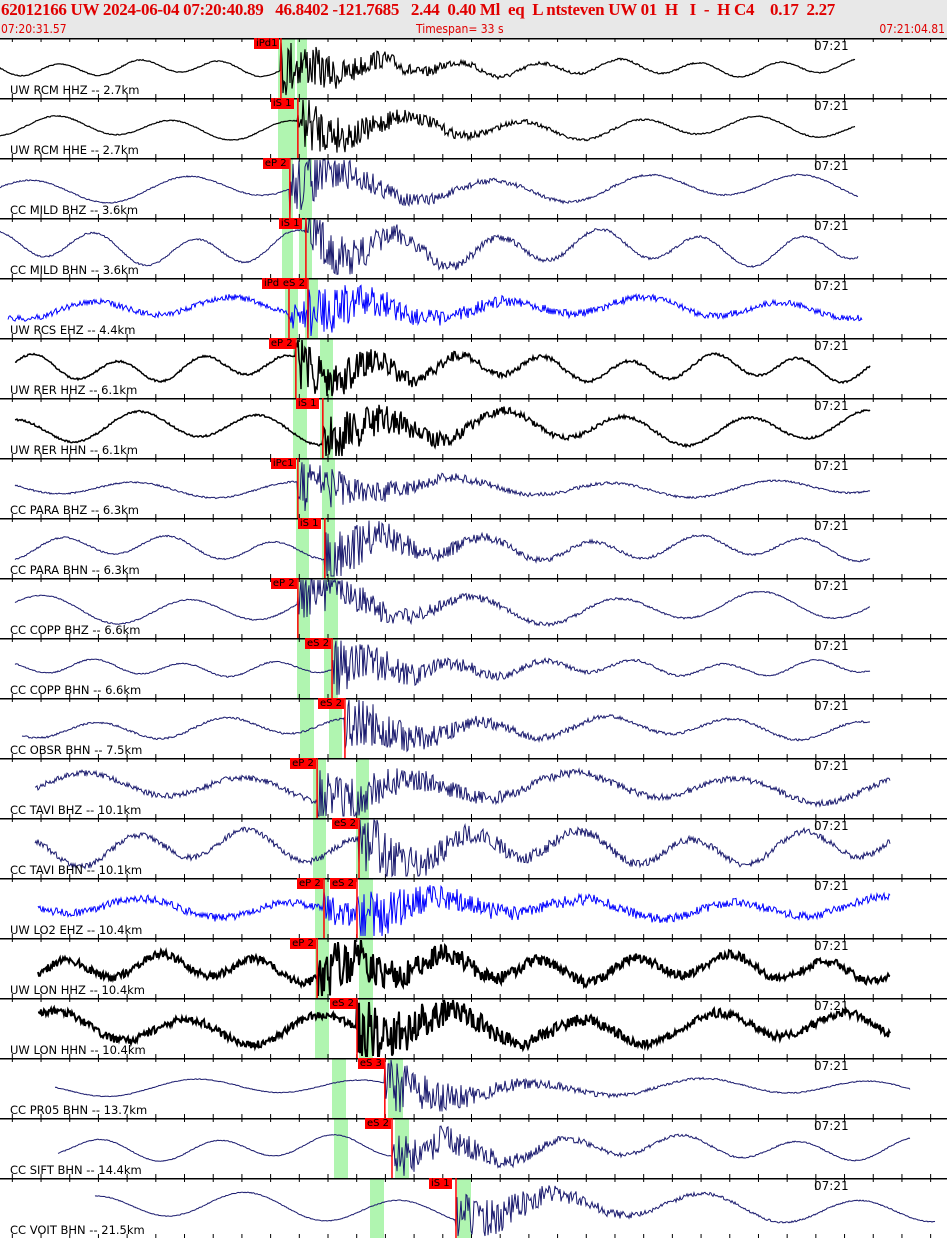 The image size is (947, 1239). What do you see at coordinates (460, 29) in the screenshot?
I see `timespan-label: Timespan= 33 s` at bounding box center [460, 29].